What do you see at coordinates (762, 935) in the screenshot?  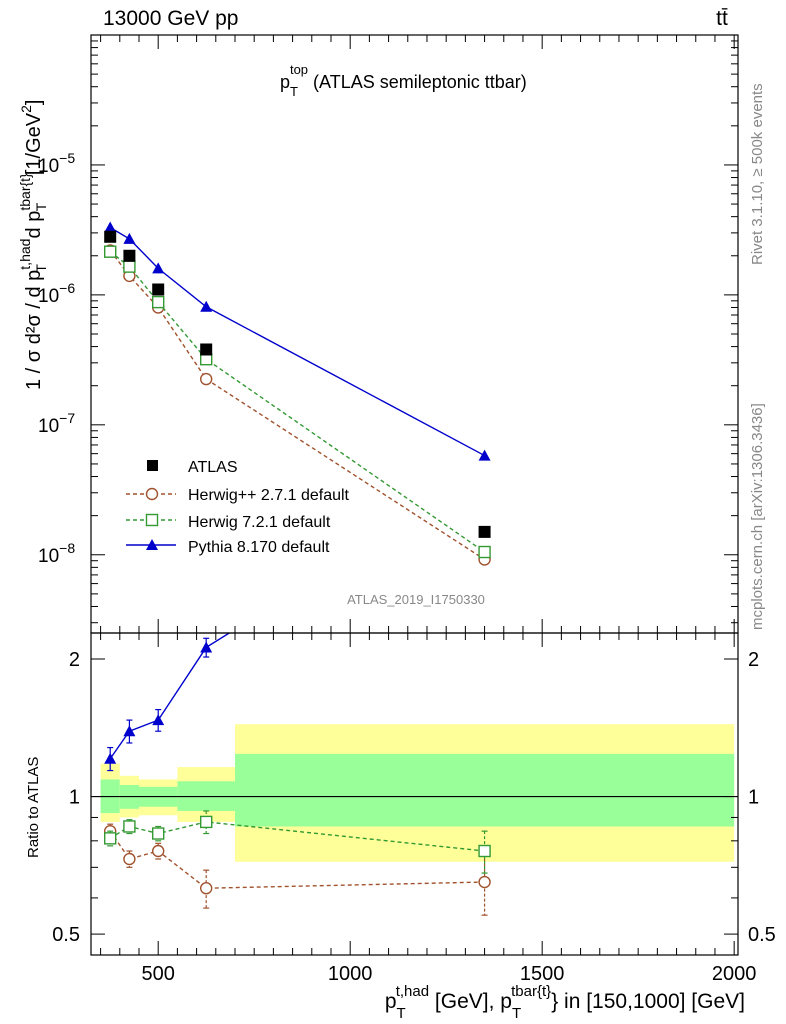 I see `ratio-y-tick-label-right: 0.5` at bounding box center [762, 935].